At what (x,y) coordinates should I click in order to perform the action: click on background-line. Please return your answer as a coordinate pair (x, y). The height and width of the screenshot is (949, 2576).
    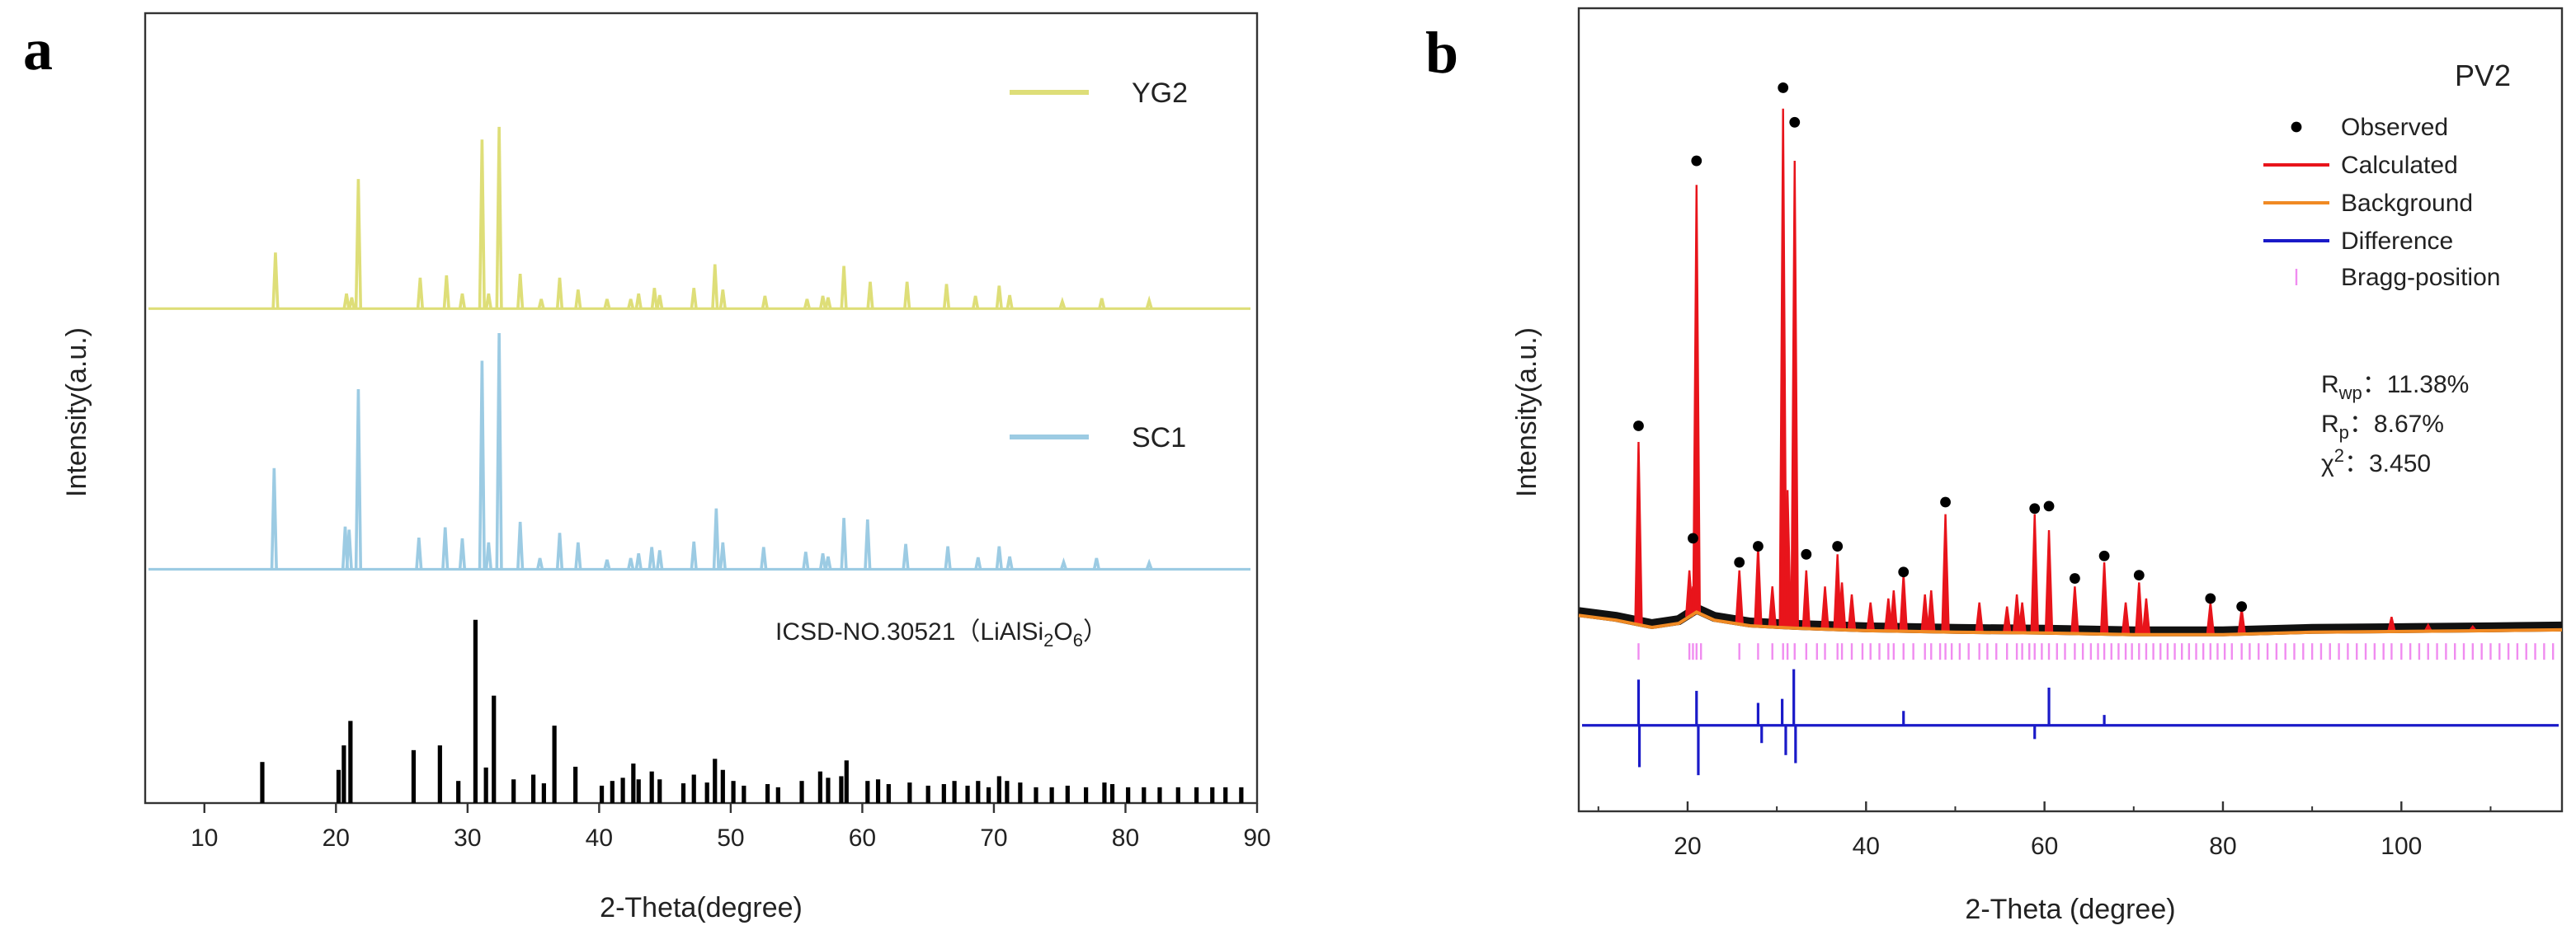
    Looking at the image, I should click on (2070, 623).